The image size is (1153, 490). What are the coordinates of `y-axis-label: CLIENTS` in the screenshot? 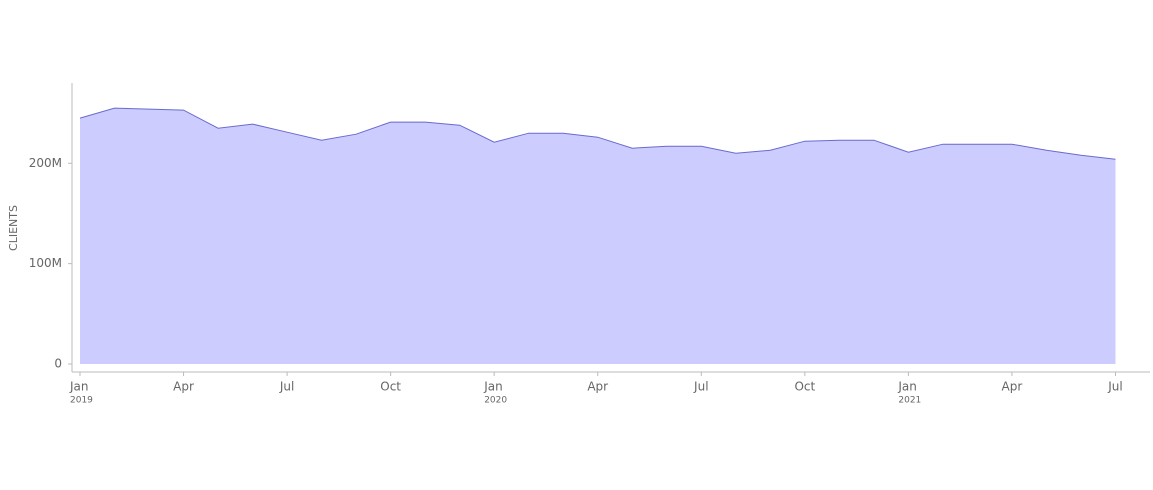 It's located at (13, 228).